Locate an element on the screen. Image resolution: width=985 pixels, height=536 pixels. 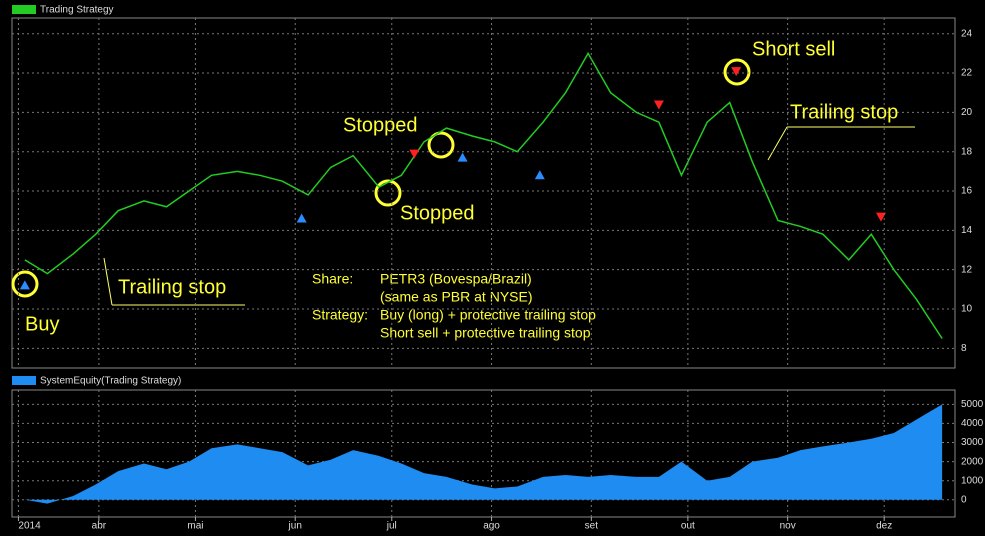
y-tick-label: 14 is located at coordinates (967, 230).